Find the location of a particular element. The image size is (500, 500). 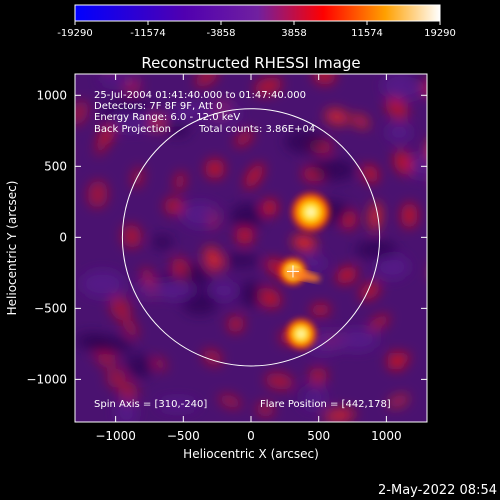

annotation-method: Back Projection is located at coordinates (132, 129).